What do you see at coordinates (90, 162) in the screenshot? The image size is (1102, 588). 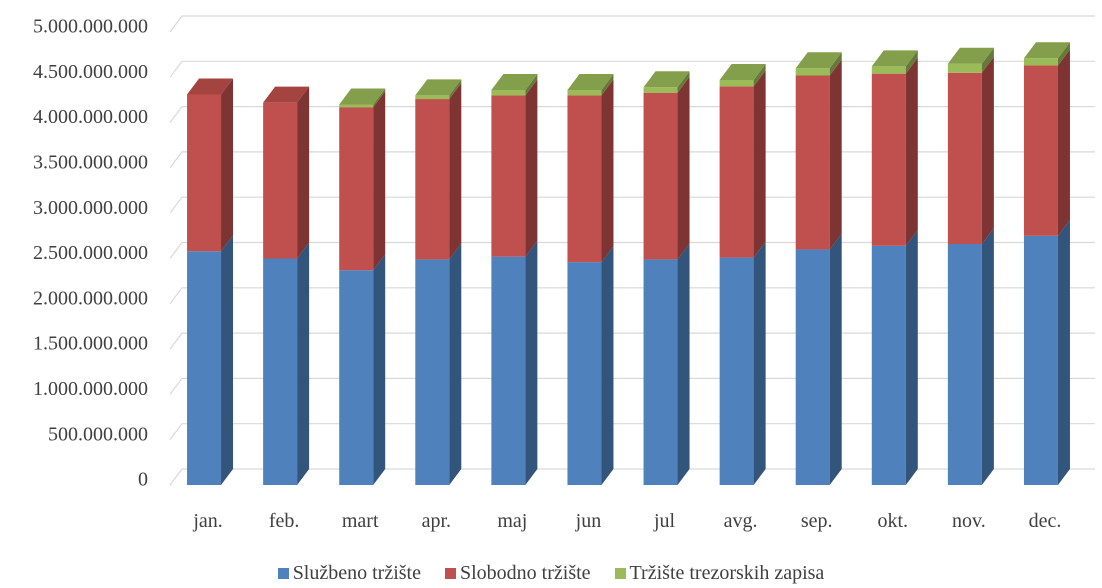 I see `y-tick-label: 3.500.000.000` at bounding box center [90, 162].